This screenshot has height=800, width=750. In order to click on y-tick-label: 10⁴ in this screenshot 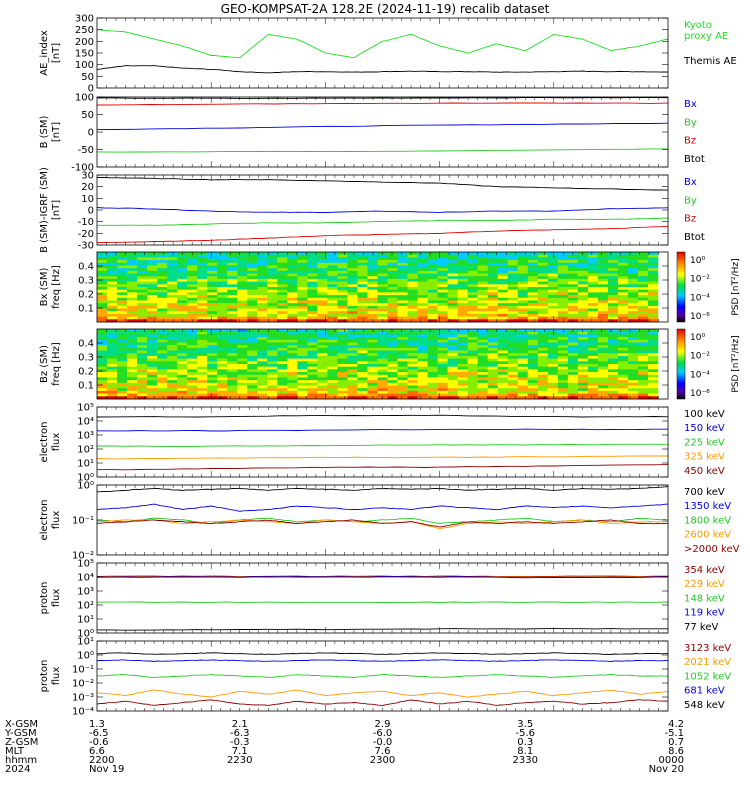, I will do `click(85, 422)`.